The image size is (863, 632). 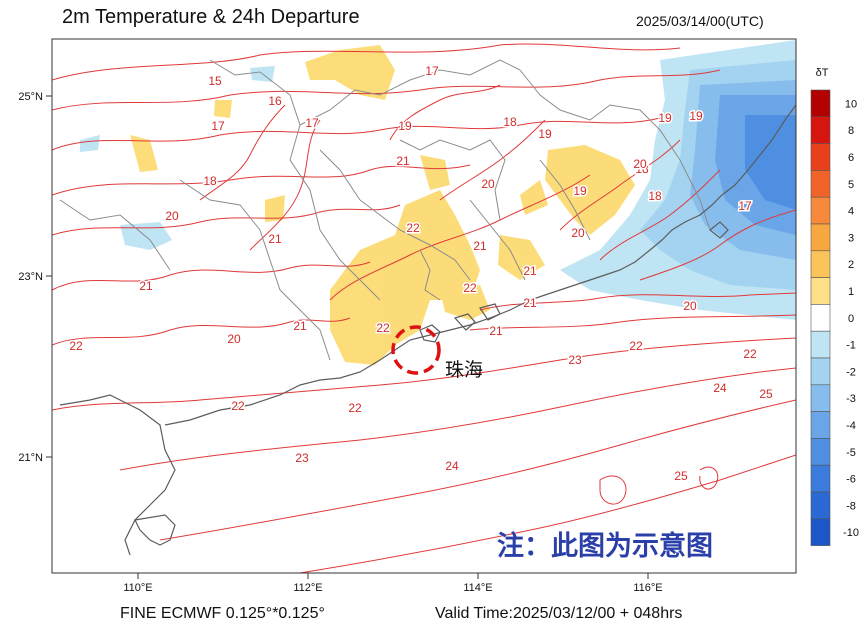 What do you see at coordinates (416, 350) in the screenshot?
I see `zhuhai-marker-circle` at bounding box center [416, 350].